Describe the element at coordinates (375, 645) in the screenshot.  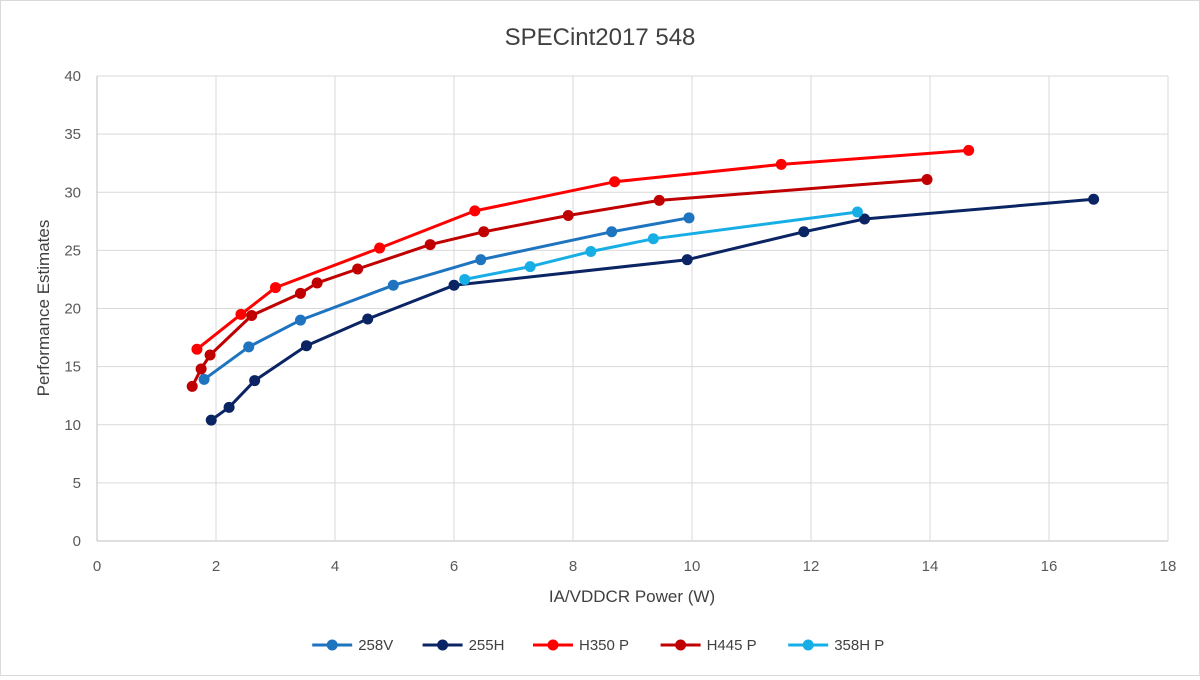
I see `legend-label: 258V` at that location.